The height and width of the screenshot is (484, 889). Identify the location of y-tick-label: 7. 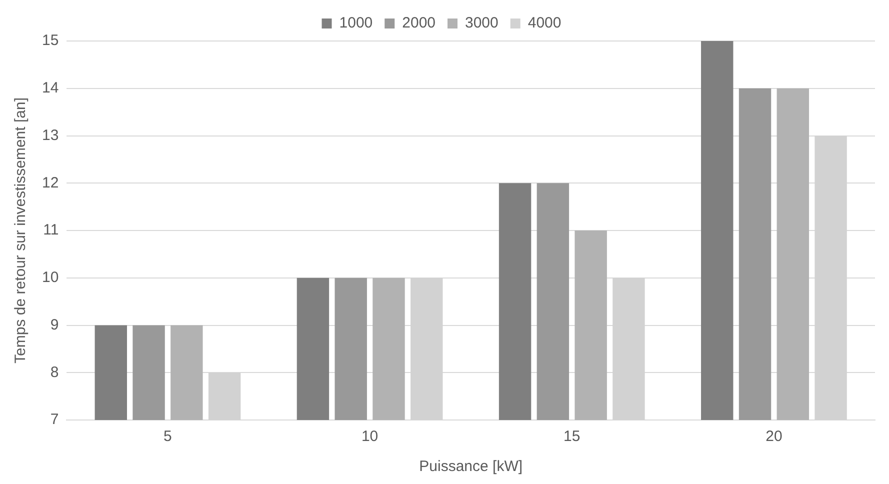
(54, 419).